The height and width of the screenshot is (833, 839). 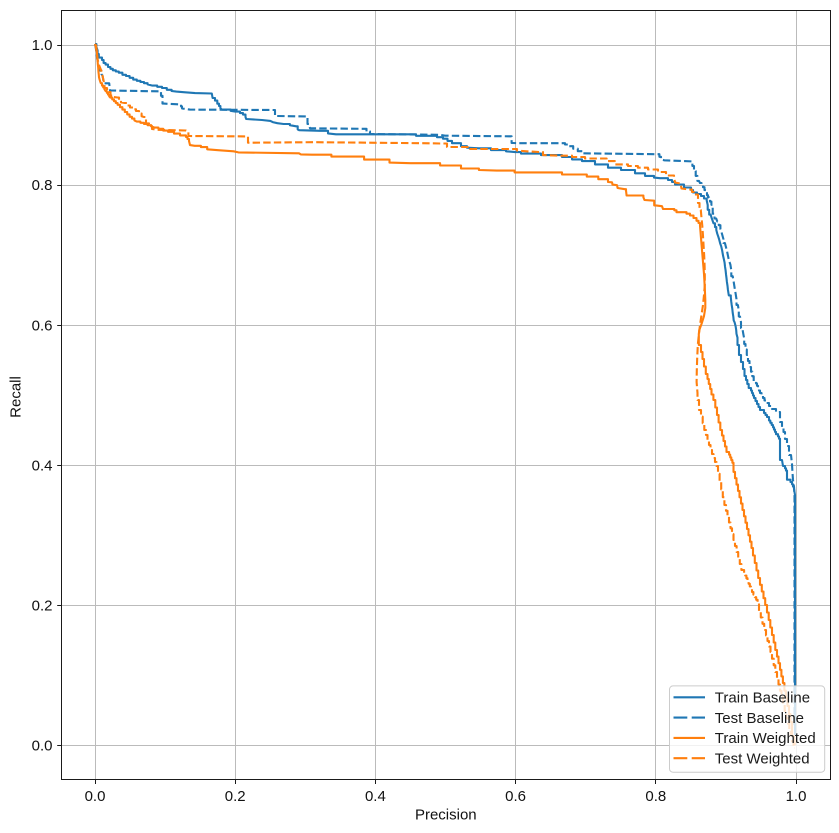 What do you see at coordinates (446, 815) in the screenshot?
I see `svg-text: Precision` at bounding box center [446, 815].